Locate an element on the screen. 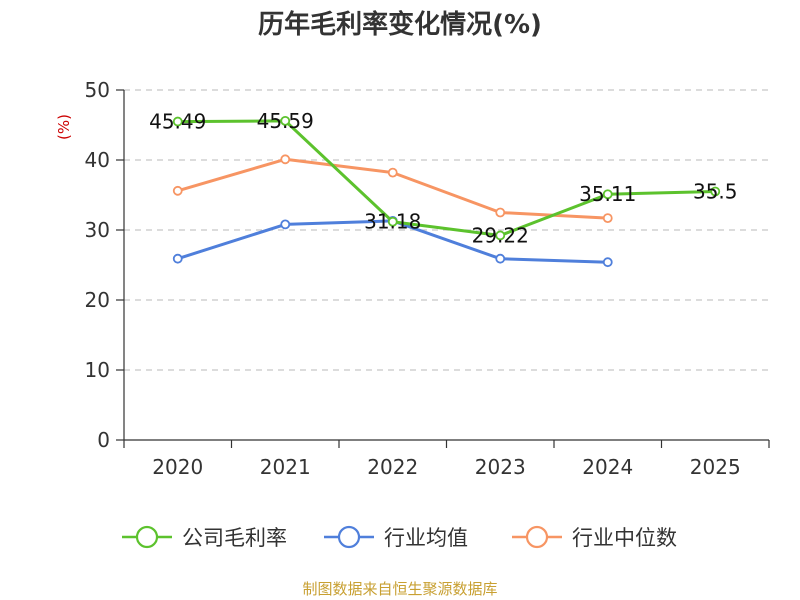 This screenshot has width=800, height=600. source-note: 制图数据来自恒生聚源数据库 is located at coordinates (400, 589).